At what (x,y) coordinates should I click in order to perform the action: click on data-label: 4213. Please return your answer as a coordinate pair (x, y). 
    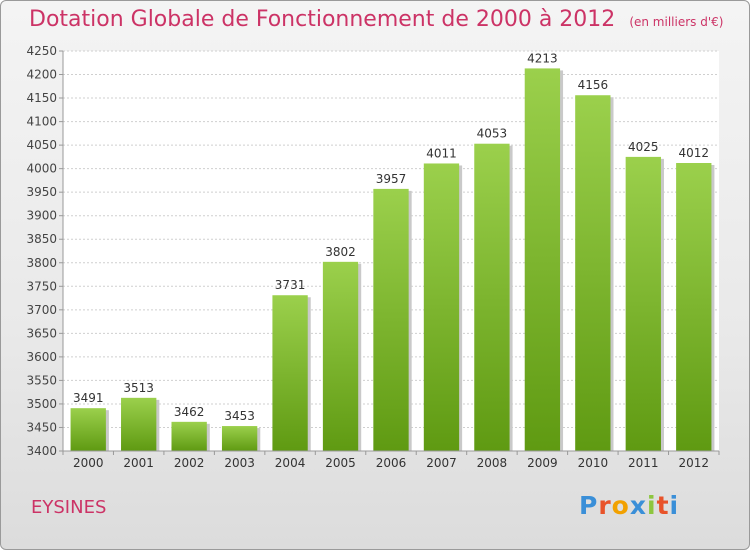
    Looking at the image, I should click on (542, 58).